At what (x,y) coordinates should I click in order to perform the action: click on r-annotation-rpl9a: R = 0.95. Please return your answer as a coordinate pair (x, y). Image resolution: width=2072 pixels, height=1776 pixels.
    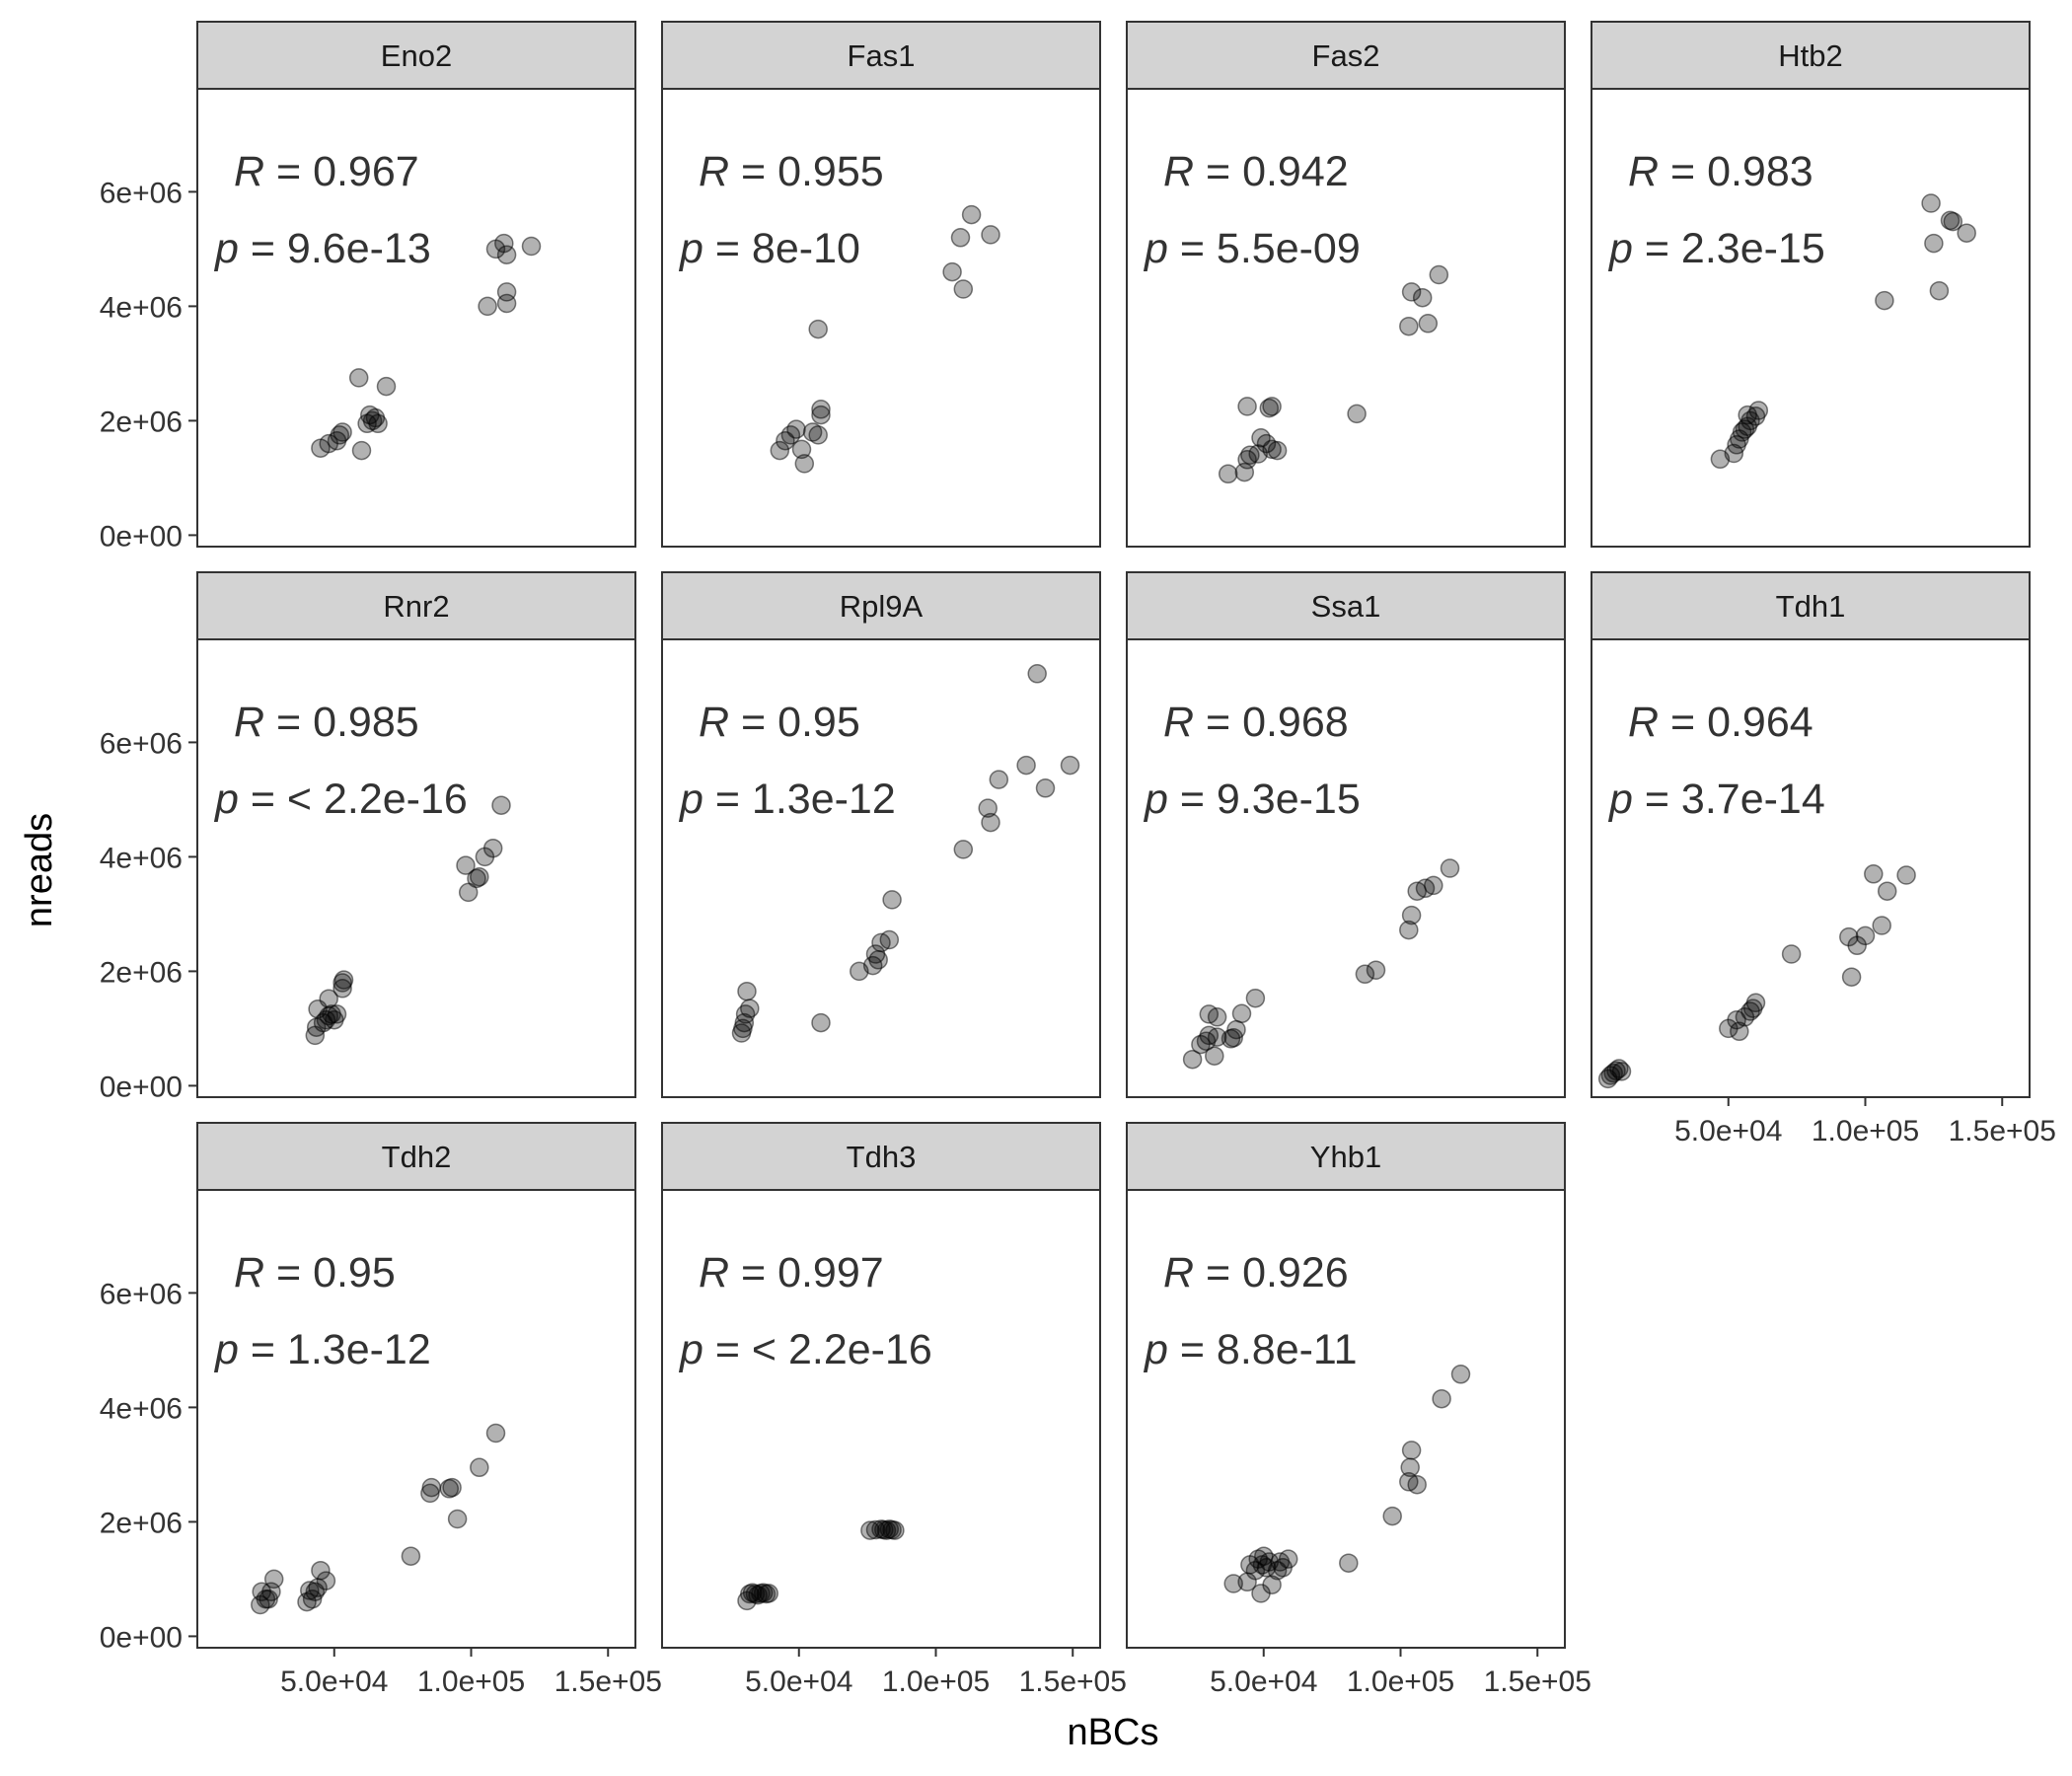
    Looking at the image, I should click on (780, 722).